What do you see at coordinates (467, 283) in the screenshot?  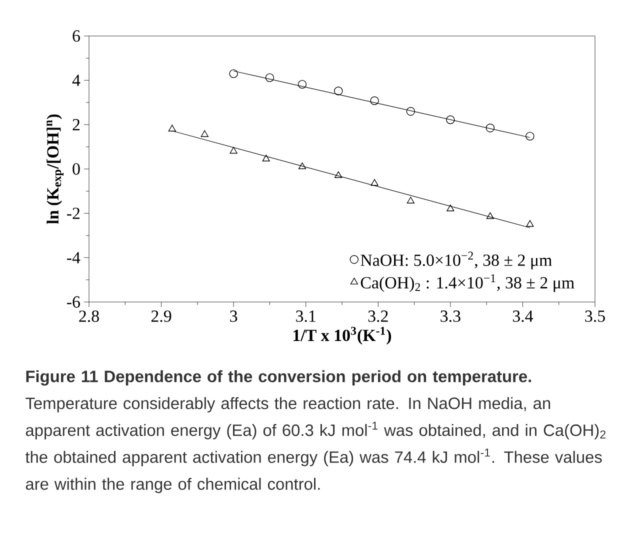 I see `legend-label: Ca(OH)$_{2}$ : 1.4×10$^{−1}$, 38 ± 2 μm` at bounding box center [467, 283].